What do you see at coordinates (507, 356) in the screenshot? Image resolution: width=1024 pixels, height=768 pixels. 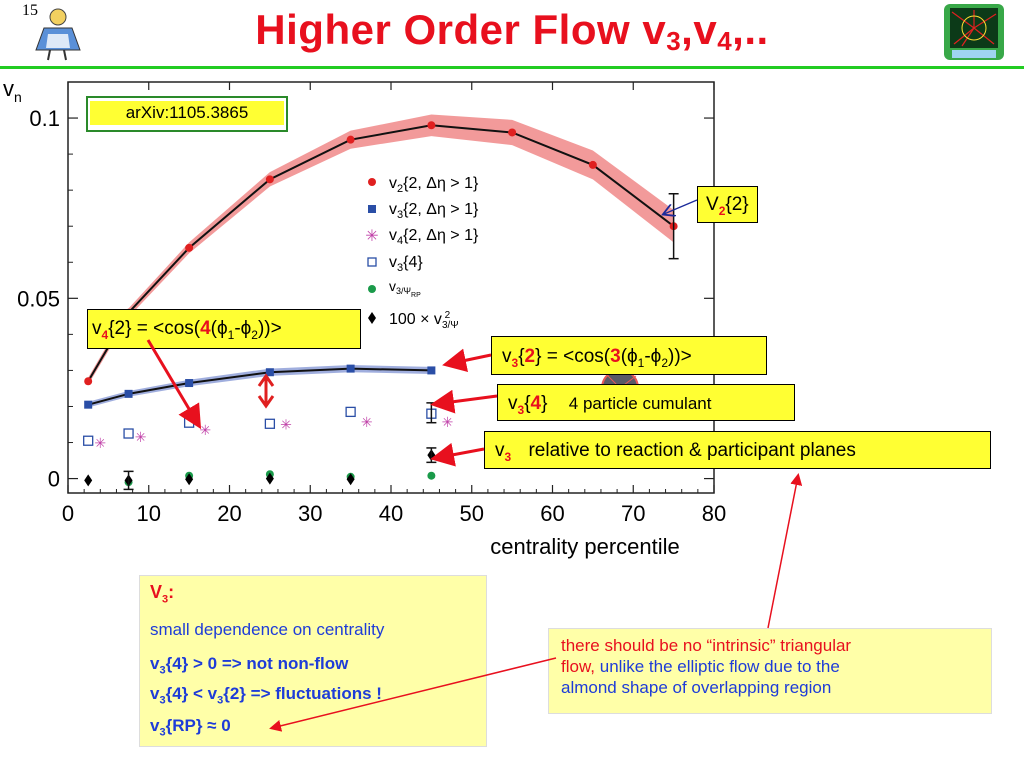 I see `callout-v3-base: v` at bounding box center [507, 356].